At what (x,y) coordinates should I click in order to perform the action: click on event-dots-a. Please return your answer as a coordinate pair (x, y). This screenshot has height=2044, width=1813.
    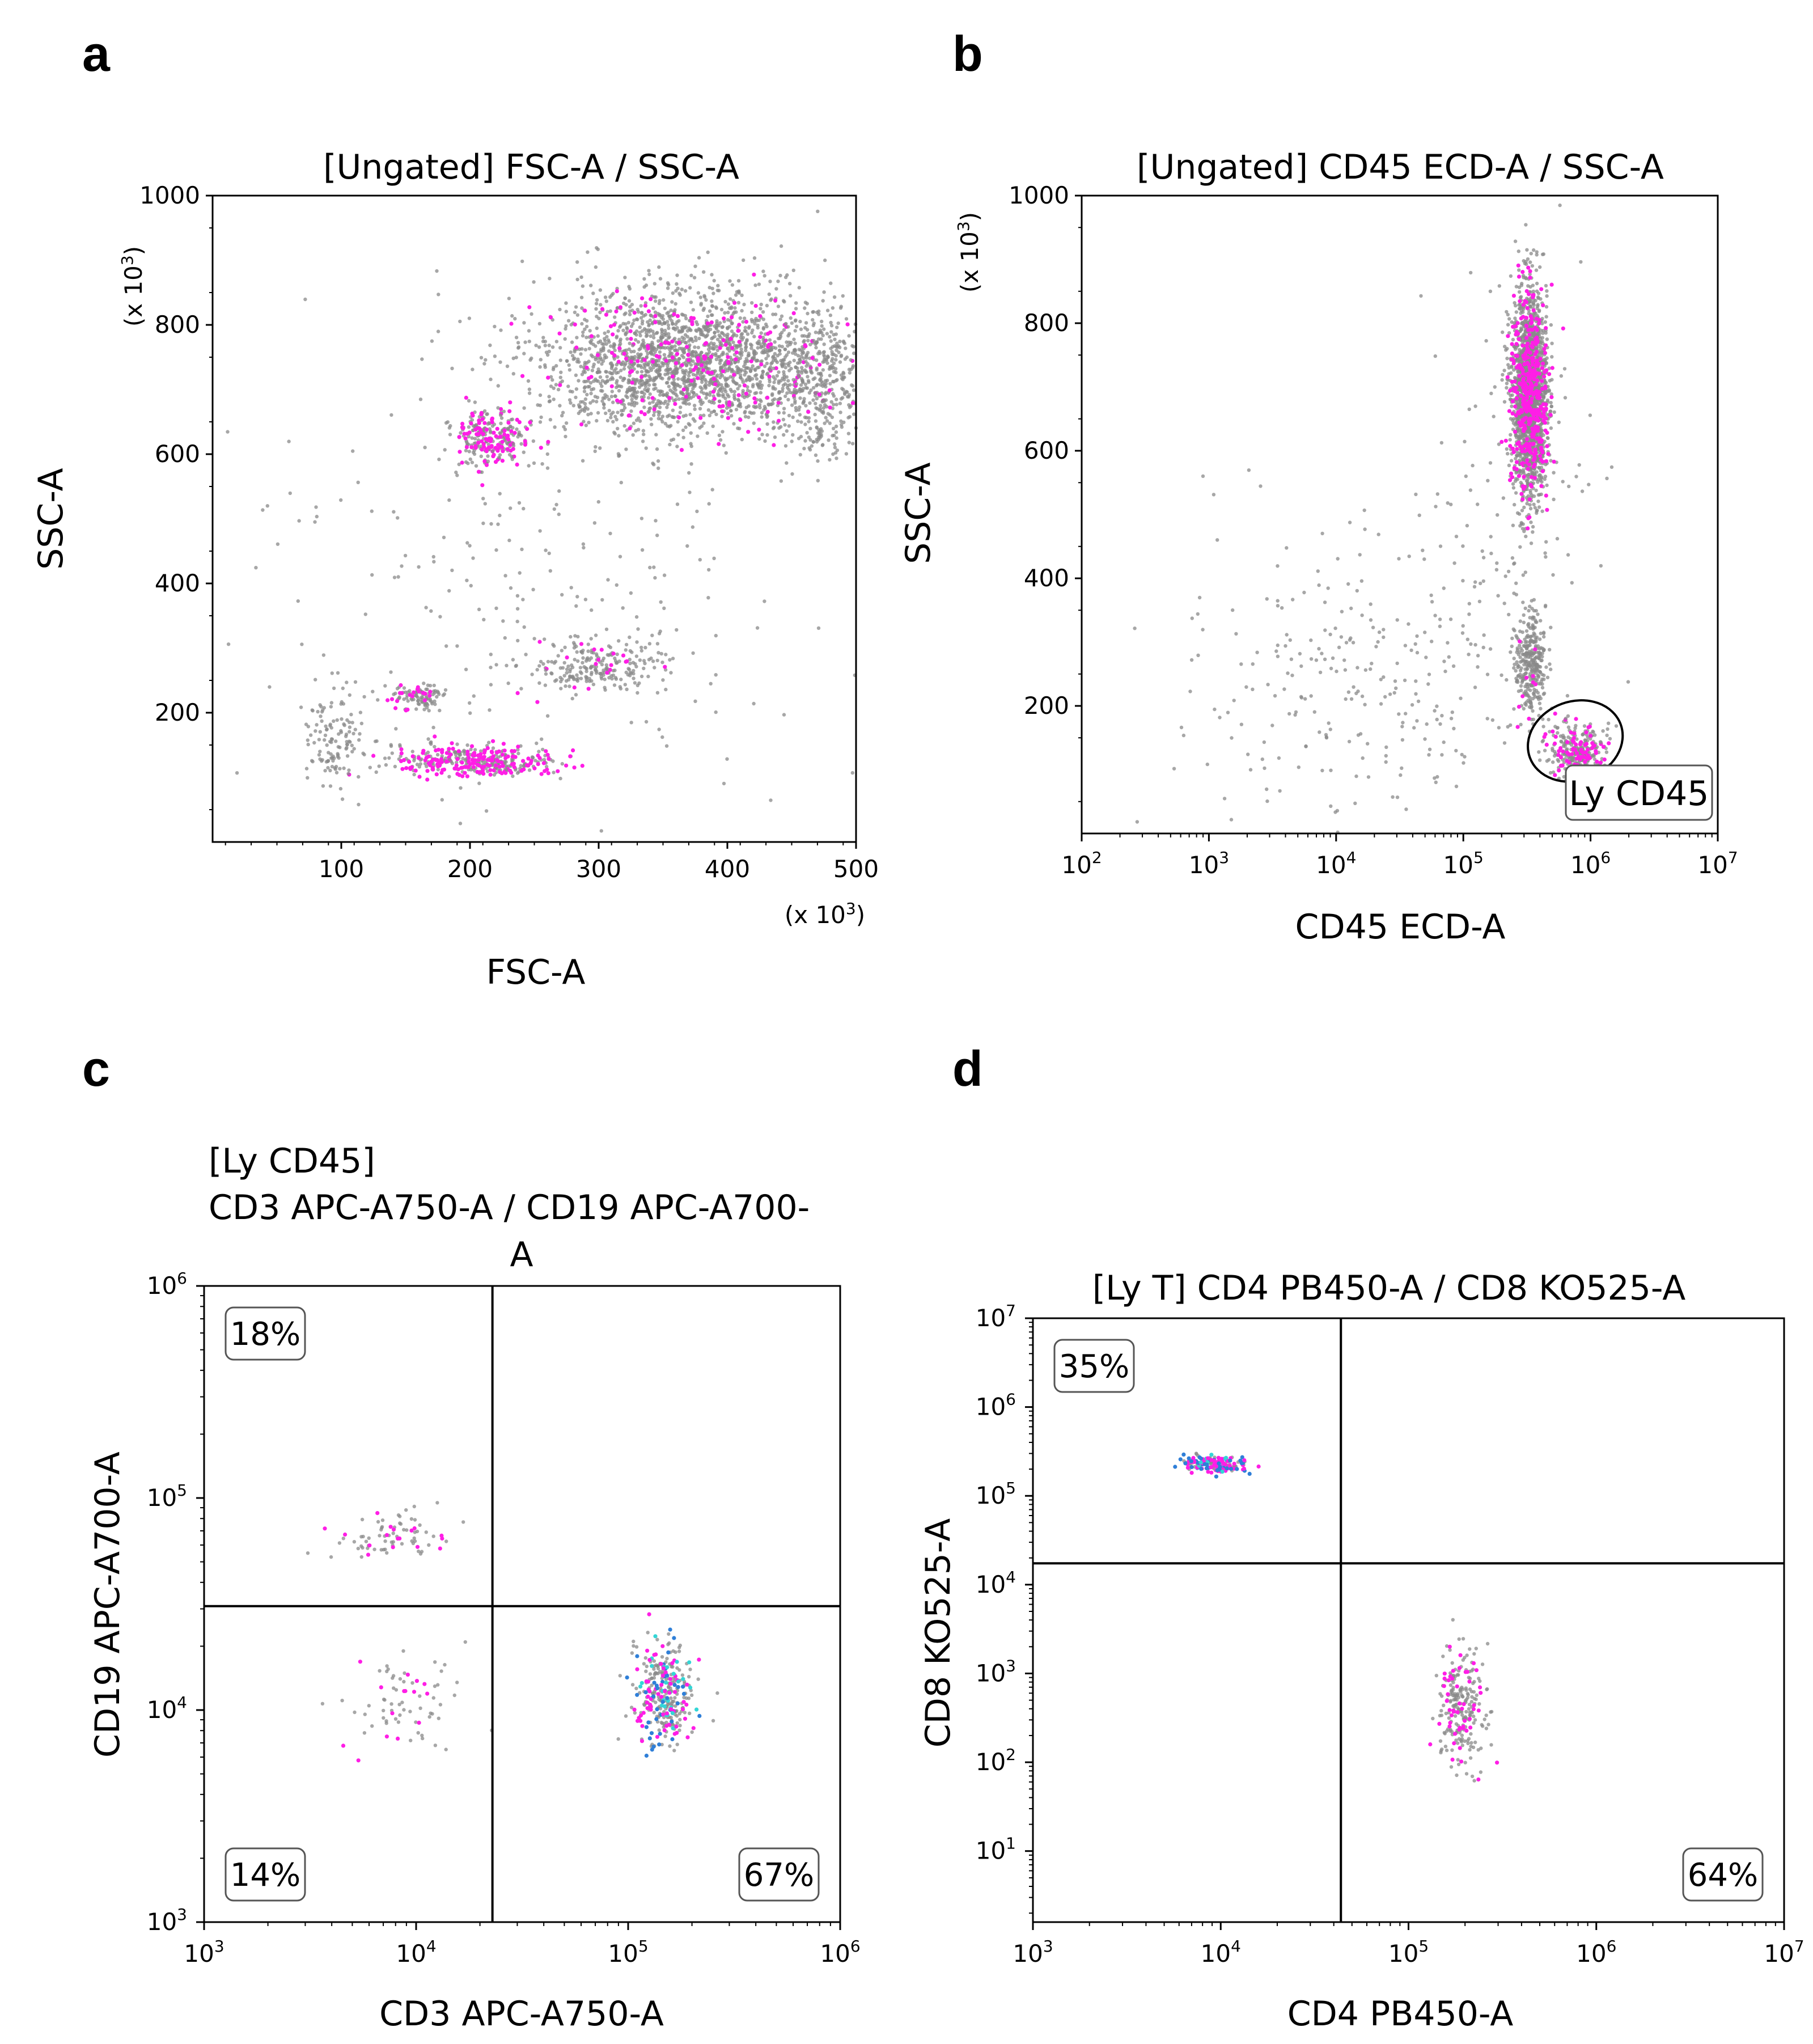
    Looking at the image, I should click on (542, 521).